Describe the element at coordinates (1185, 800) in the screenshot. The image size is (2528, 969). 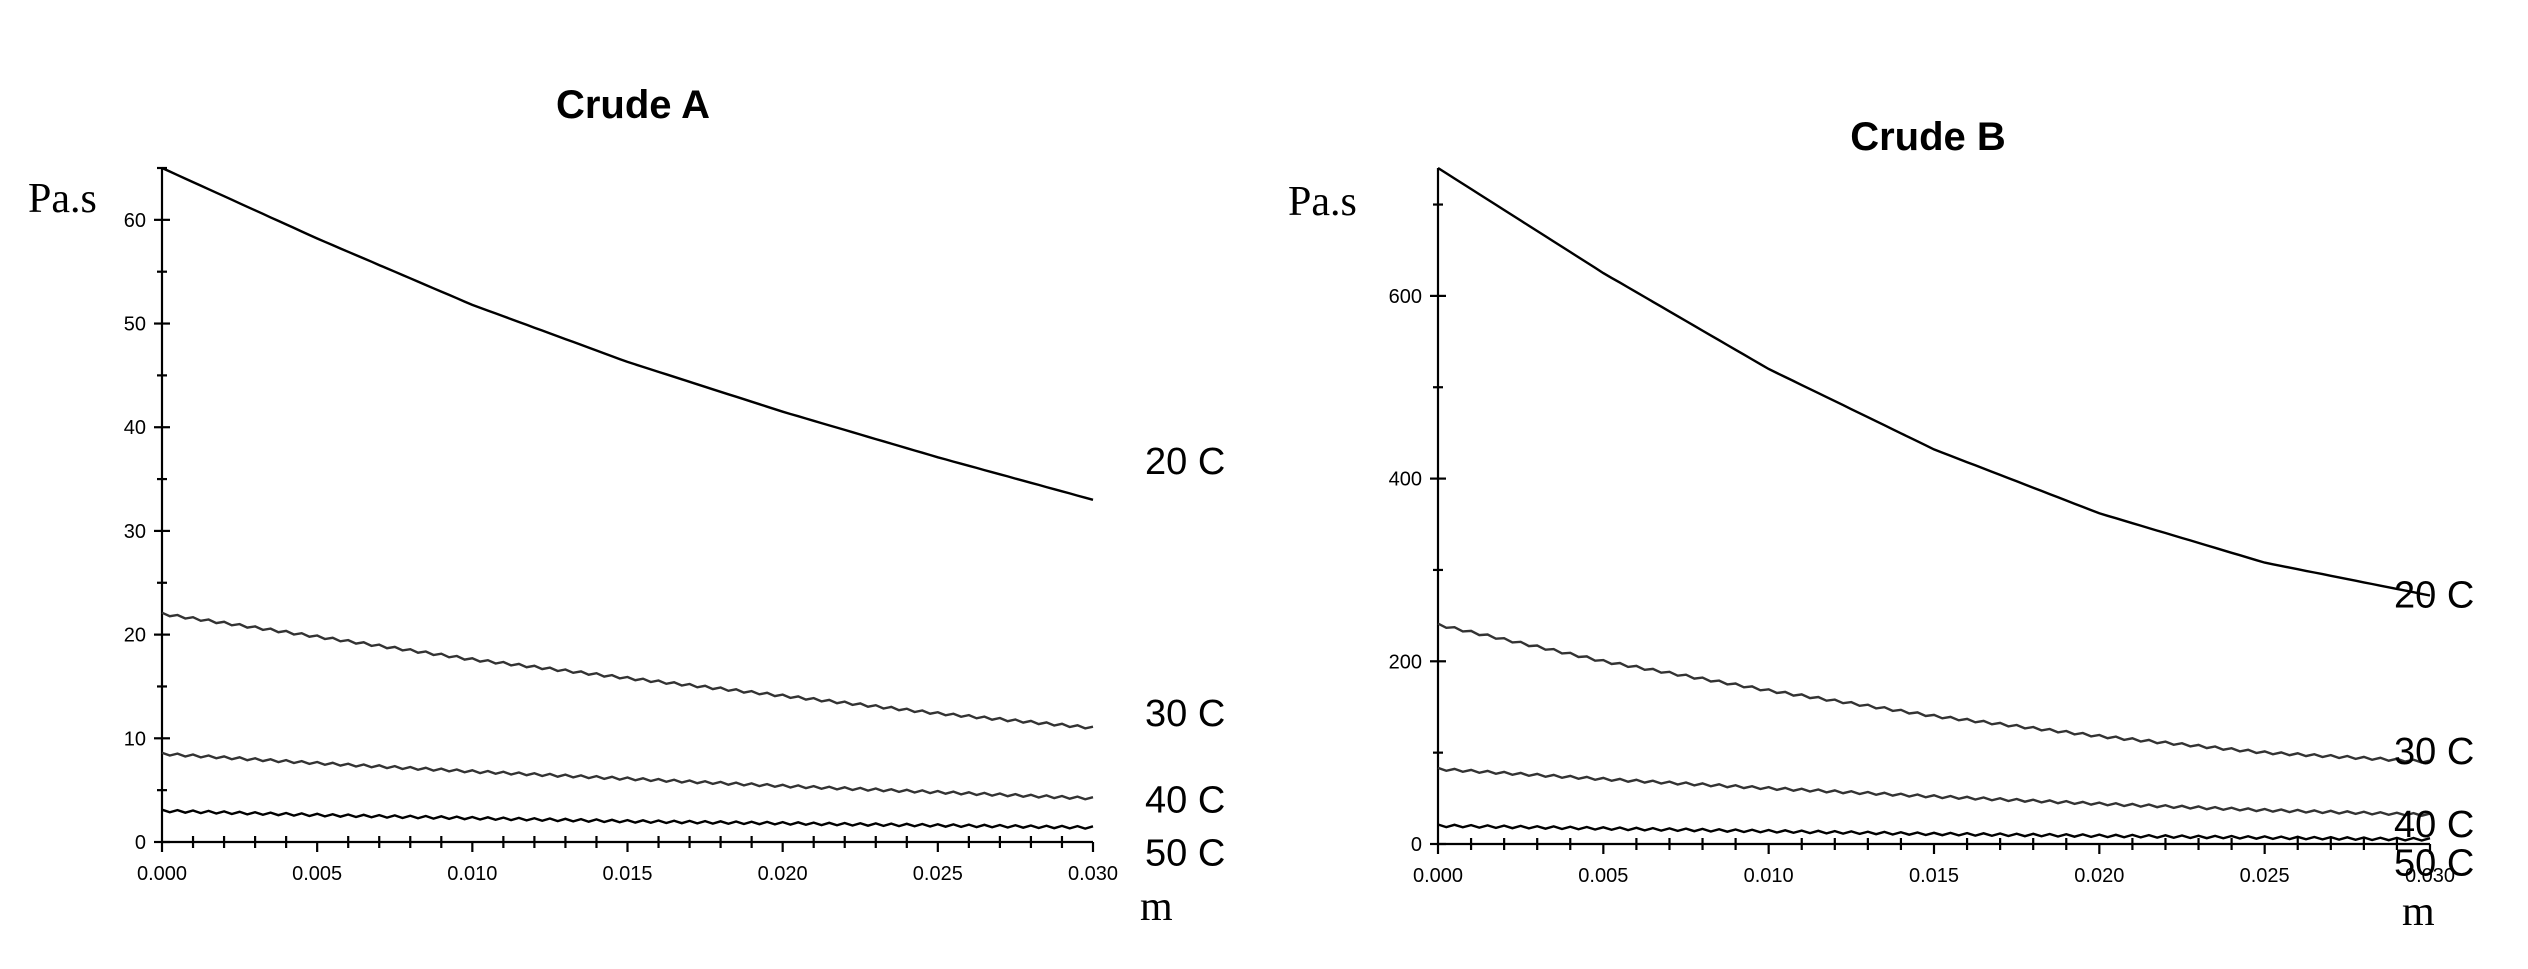
I see `series-label: 40 C` at that location.